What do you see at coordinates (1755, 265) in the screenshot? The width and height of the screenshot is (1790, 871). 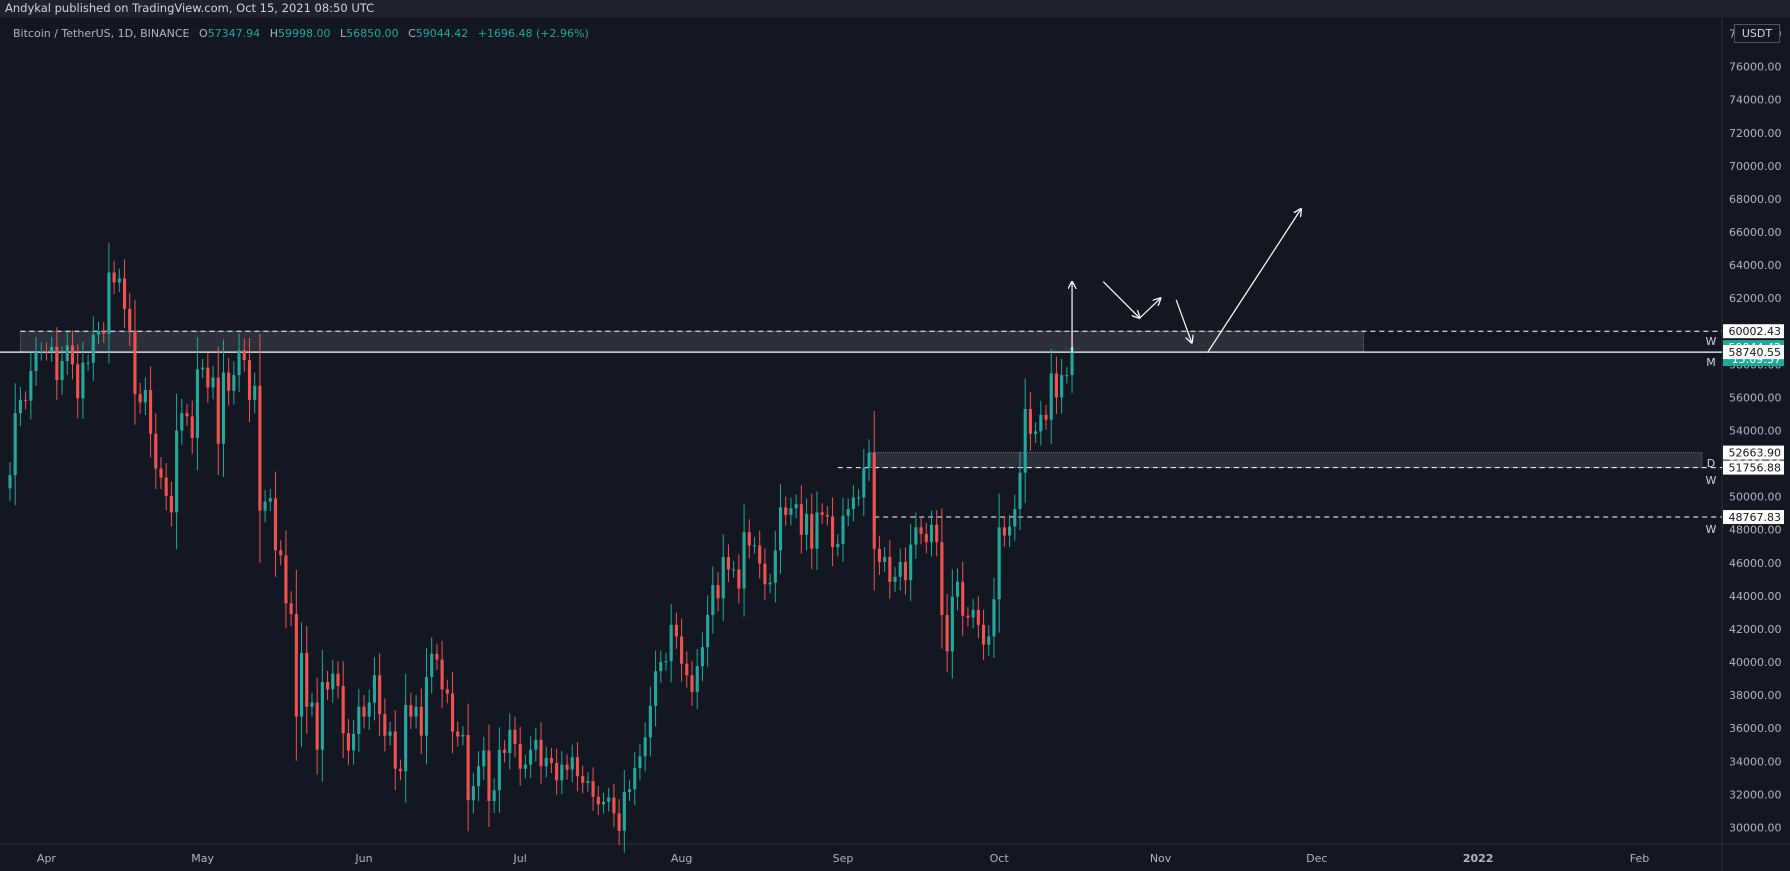 I see `y-tick-label: 64000.00` at bounding box center [1755, 265].